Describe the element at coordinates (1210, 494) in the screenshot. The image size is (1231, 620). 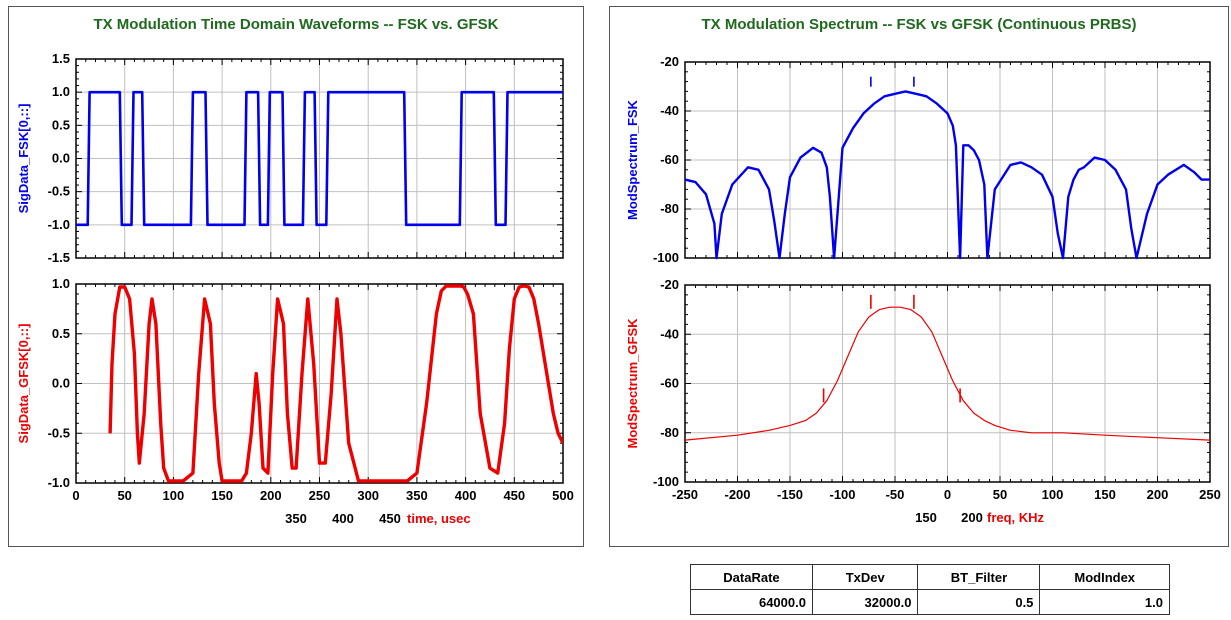
I see `gfsk-spectrum-x-tick-label: 250` at that location.